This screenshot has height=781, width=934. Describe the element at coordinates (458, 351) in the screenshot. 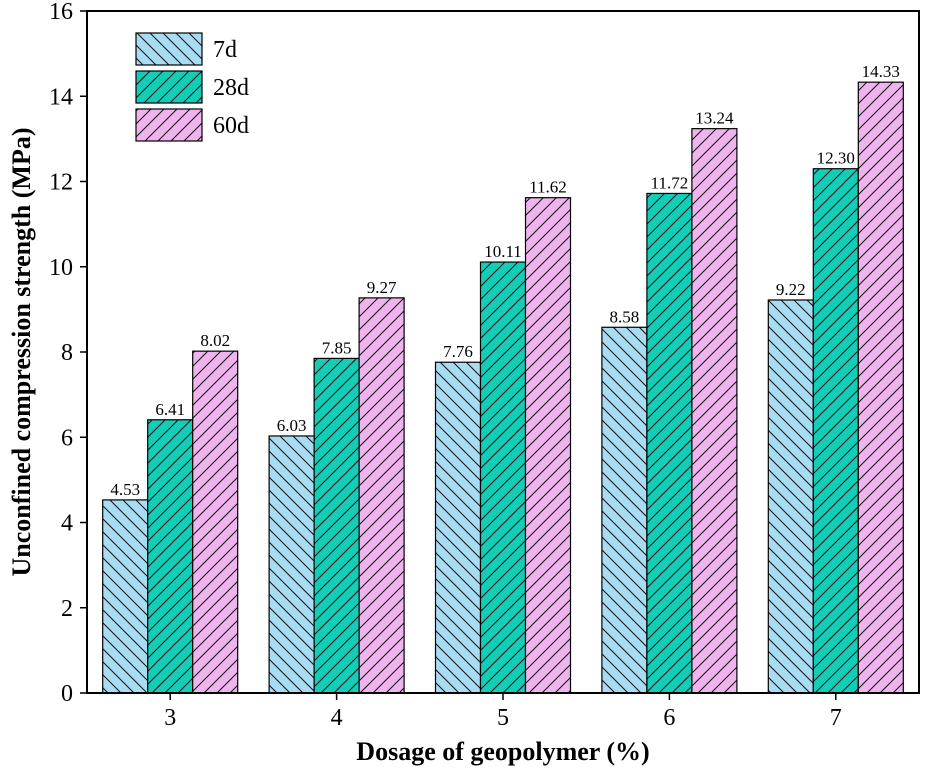

I see `value-label-7d-5: 7.76` at that location.